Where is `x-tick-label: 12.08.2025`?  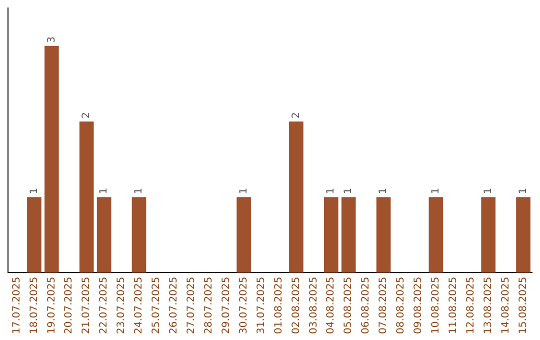 x-tick-label: 12.08.2025 is located at coordinates (470, 305).